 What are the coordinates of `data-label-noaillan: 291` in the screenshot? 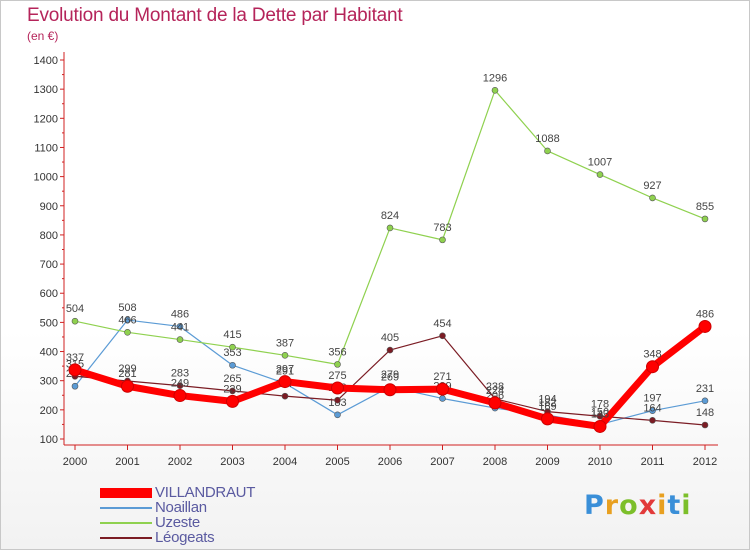 It's located at (285, 371).